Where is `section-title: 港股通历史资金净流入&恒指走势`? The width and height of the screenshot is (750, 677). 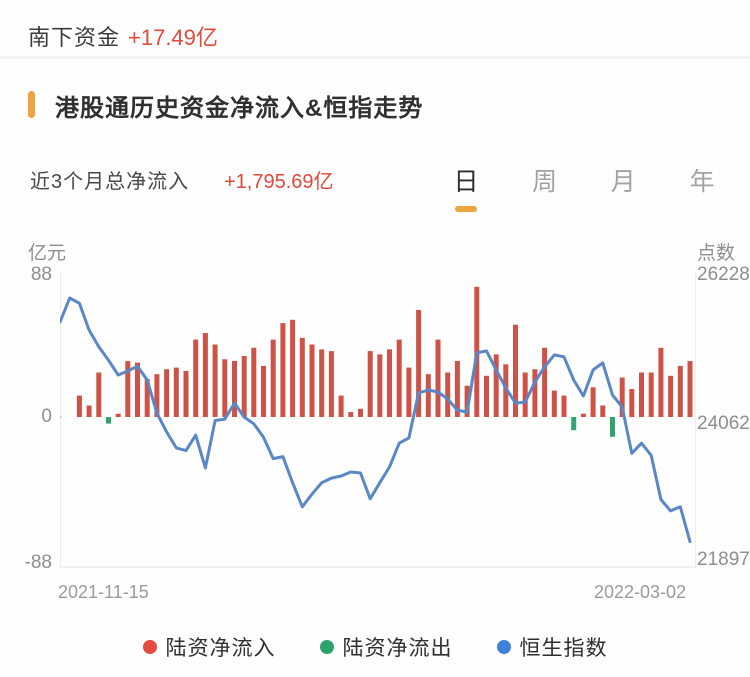
section-title: 港股通历史资金净流入&恒指走势 is located at coordinates (239, 108).